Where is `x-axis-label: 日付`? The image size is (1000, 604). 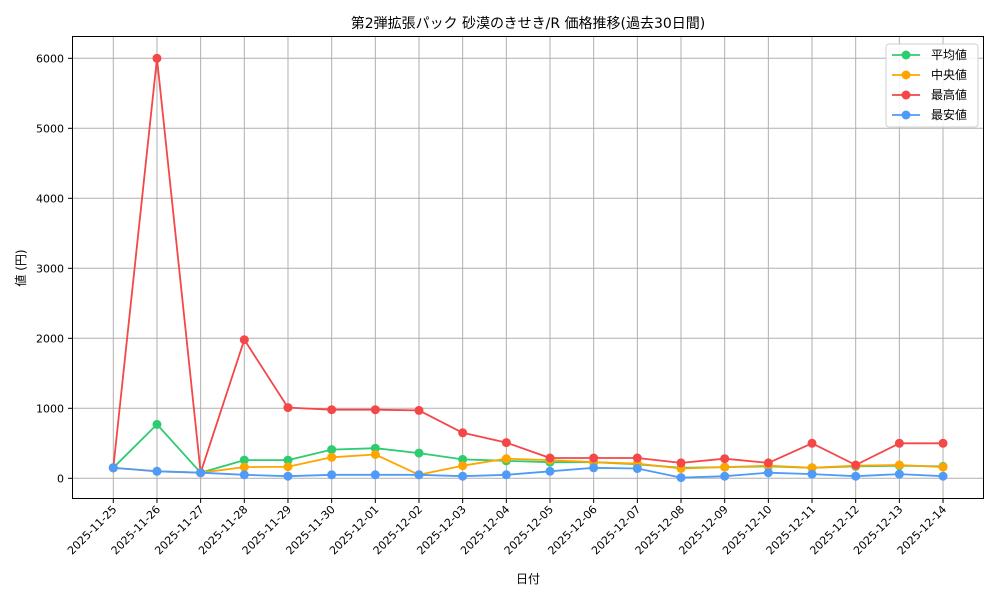 x-axis-label: 日付 is located at coordinates (528, 579).